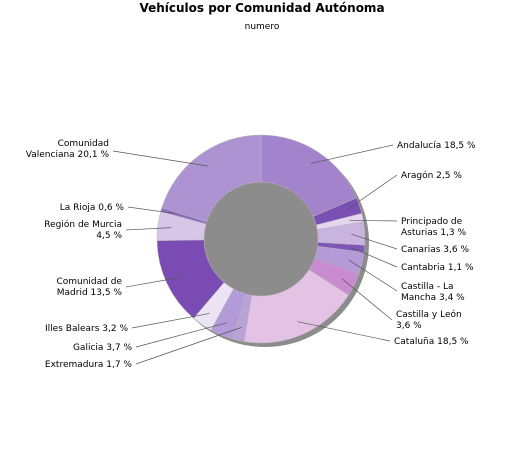  I want to click on slice-label-andalucia: Andalucía 18,5 %, so click(436, 146).